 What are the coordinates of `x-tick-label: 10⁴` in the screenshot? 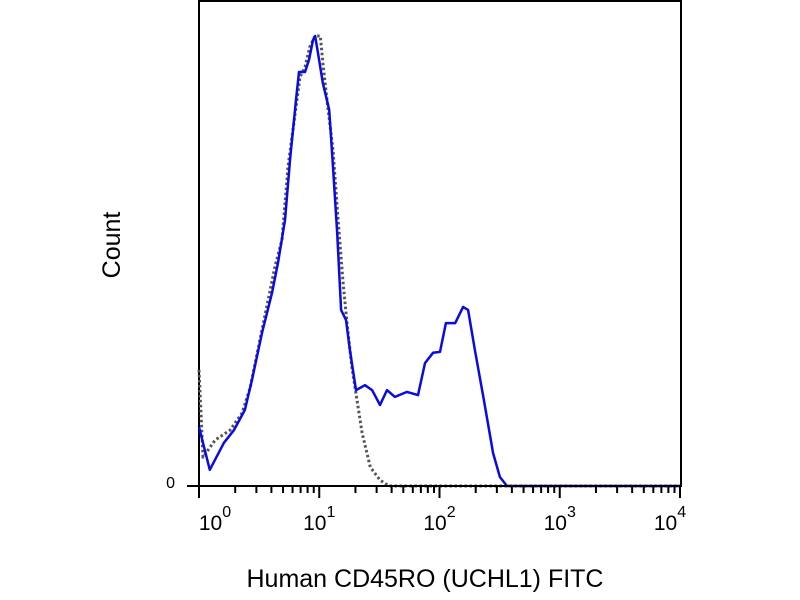 It's located at (670, 519).